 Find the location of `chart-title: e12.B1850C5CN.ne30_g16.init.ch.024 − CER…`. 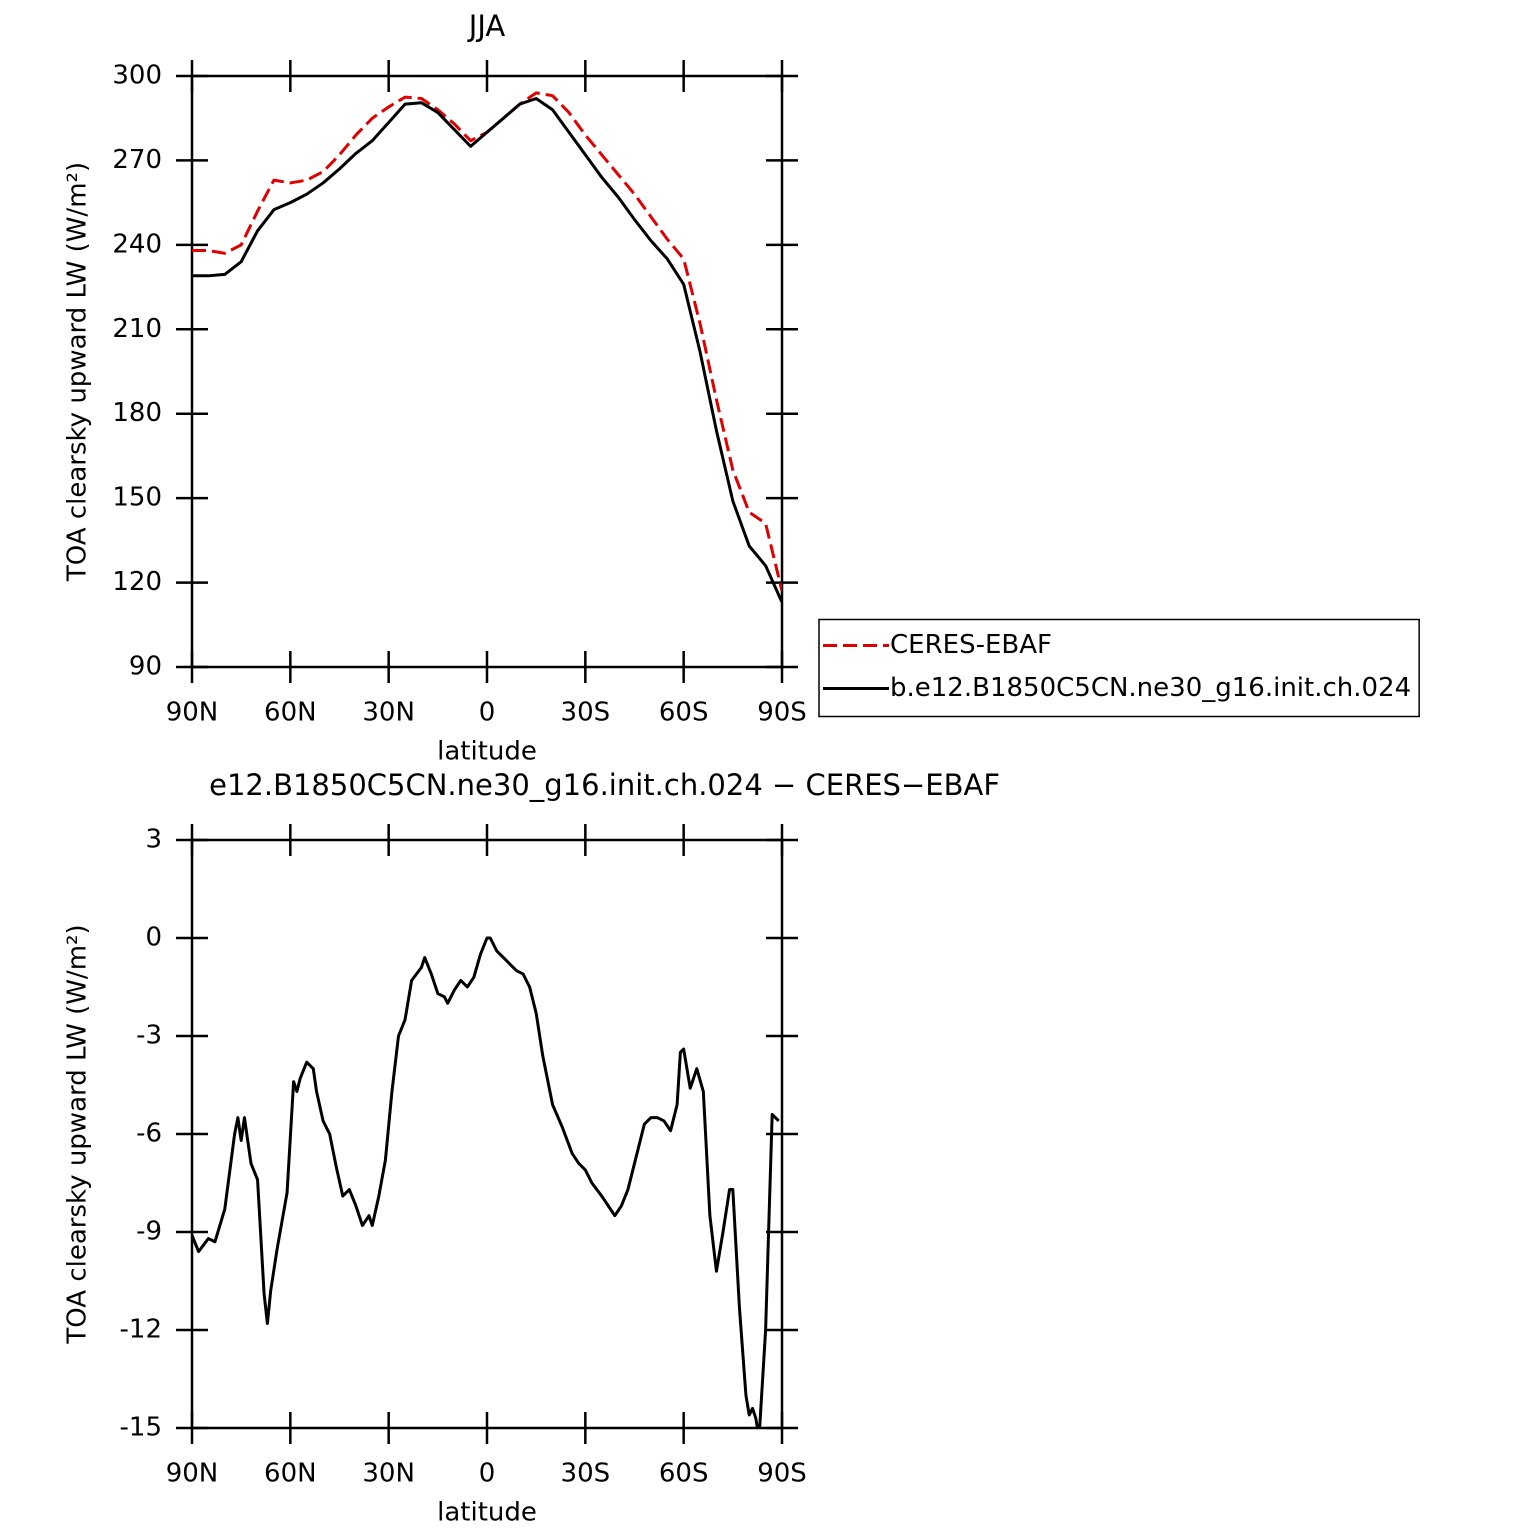

chart-title: e12.B1850C5CN.ne30_g16.init.ch.024 − CER… is located at coordinates (604, 785).